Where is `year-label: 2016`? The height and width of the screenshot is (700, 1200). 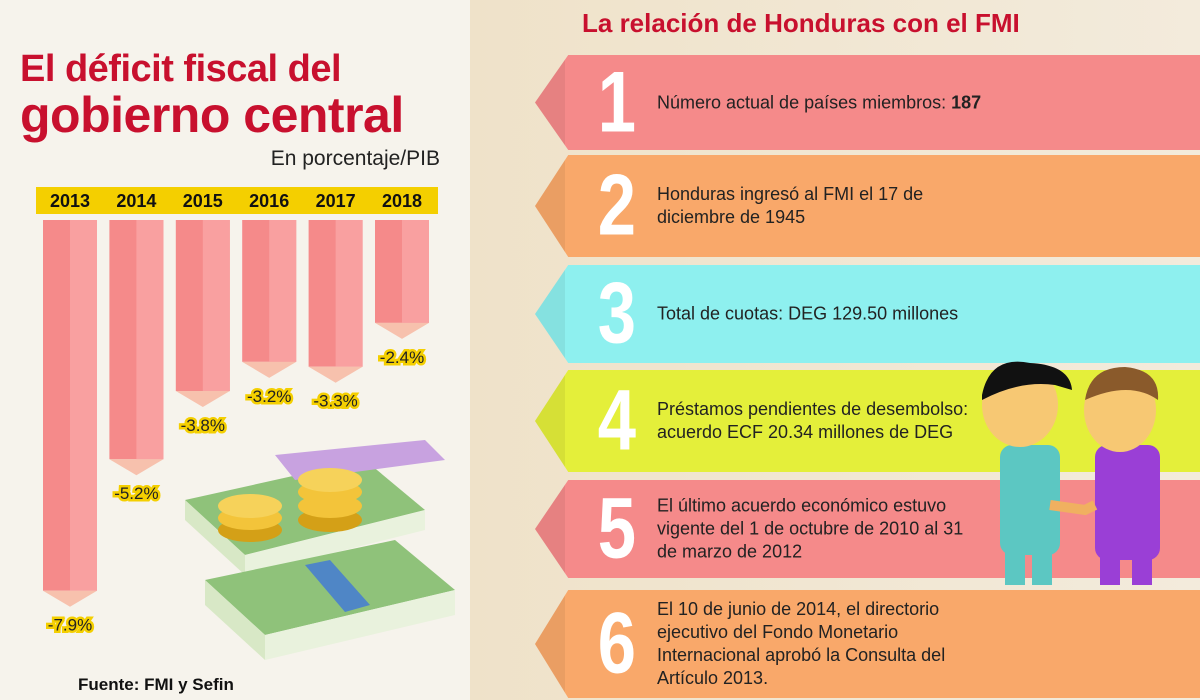 year-label: 2016 is located at coordinates (269, 201).